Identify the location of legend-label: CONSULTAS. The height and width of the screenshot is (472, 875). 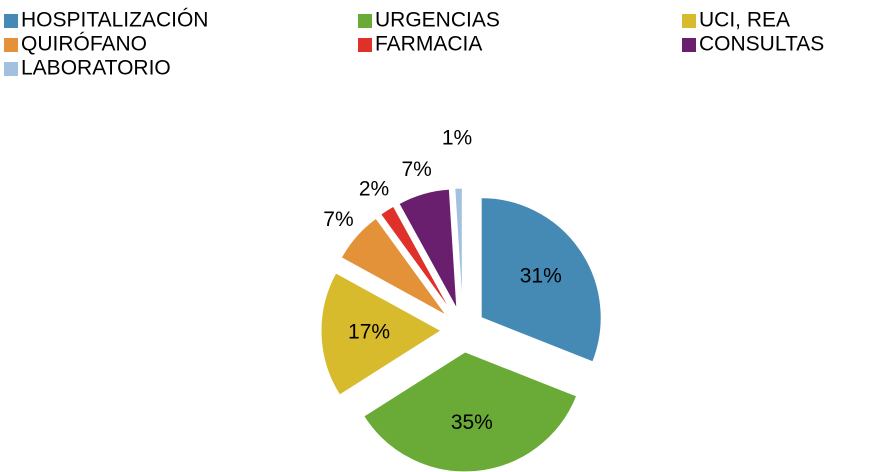
(761, 44).